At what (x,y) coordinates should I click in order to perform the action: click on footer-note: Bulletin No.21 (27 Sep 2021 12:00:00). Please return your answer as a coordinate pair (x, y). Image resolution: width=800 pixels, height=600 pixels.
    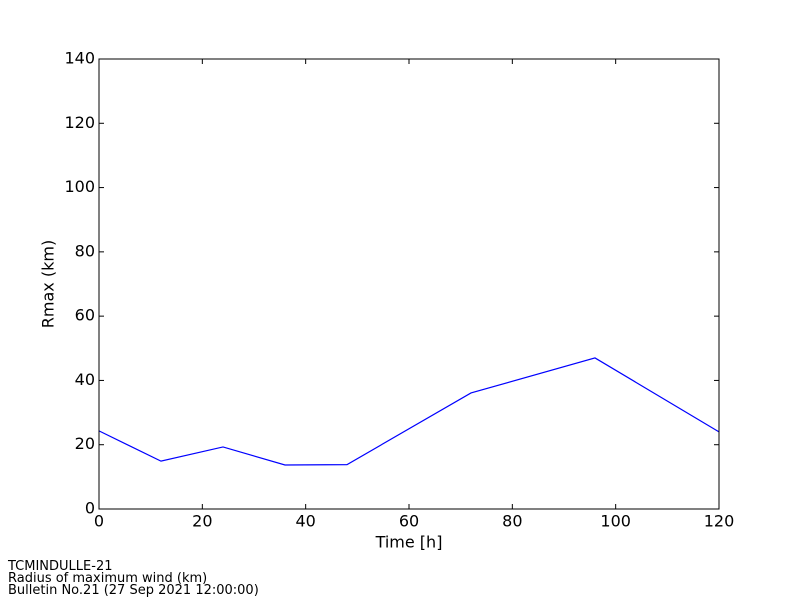
    Looking at the image, I should click on (133, 590).